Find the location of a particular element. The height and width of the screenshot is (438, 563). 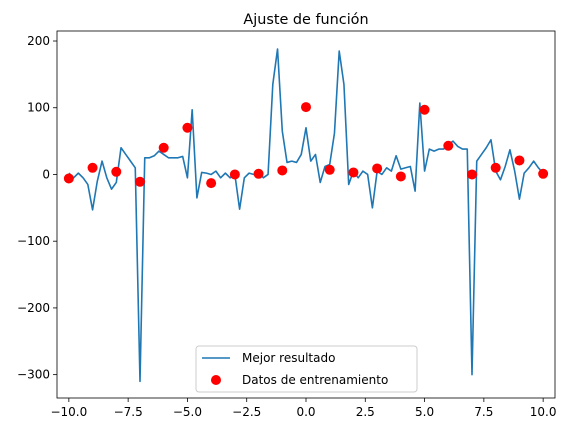

y-tick-label: 0 is located at coordinates (46, 174).